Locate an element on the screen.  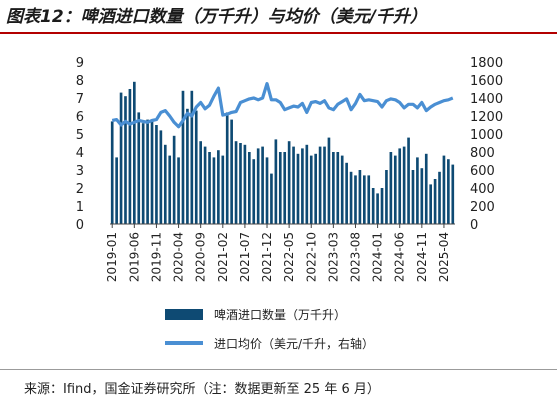
x-tick-label: 2019-01 is located at coordinates (112, 257).